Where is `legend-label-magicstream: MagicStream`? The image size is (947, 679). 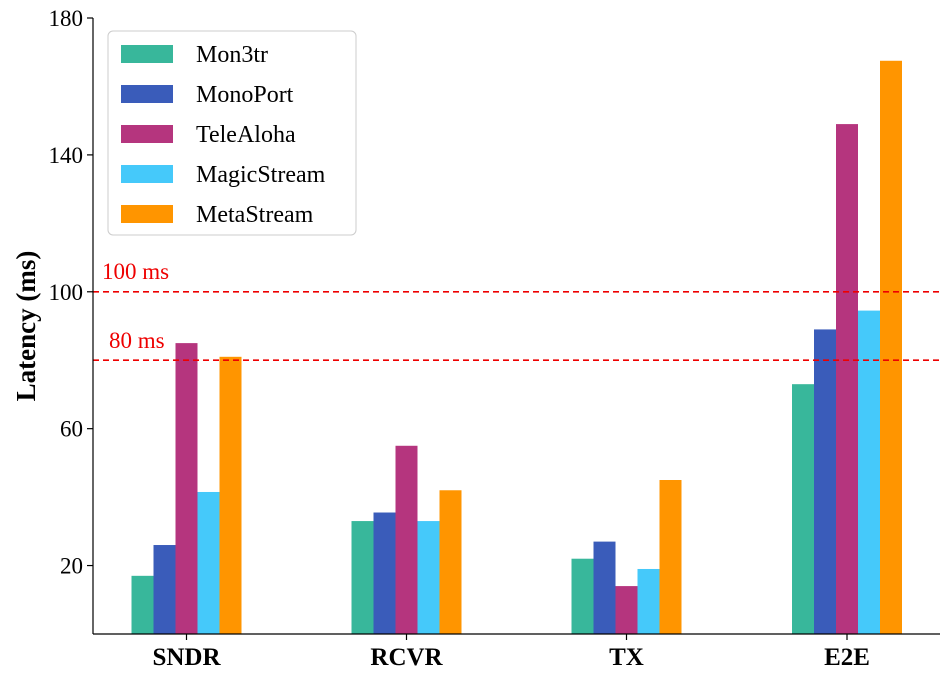 legend-label-magicstream: MagicStream is located at coordinates (261, 175).